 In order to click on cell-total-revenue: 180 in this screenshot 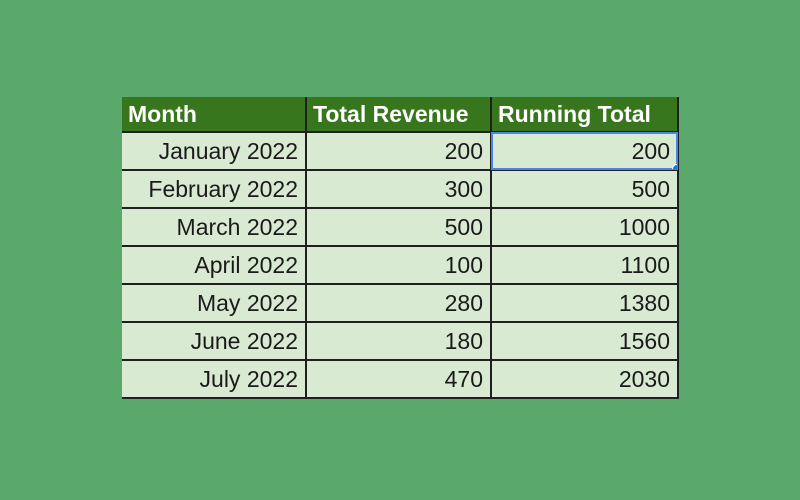, I will do `click(399, 341)`.